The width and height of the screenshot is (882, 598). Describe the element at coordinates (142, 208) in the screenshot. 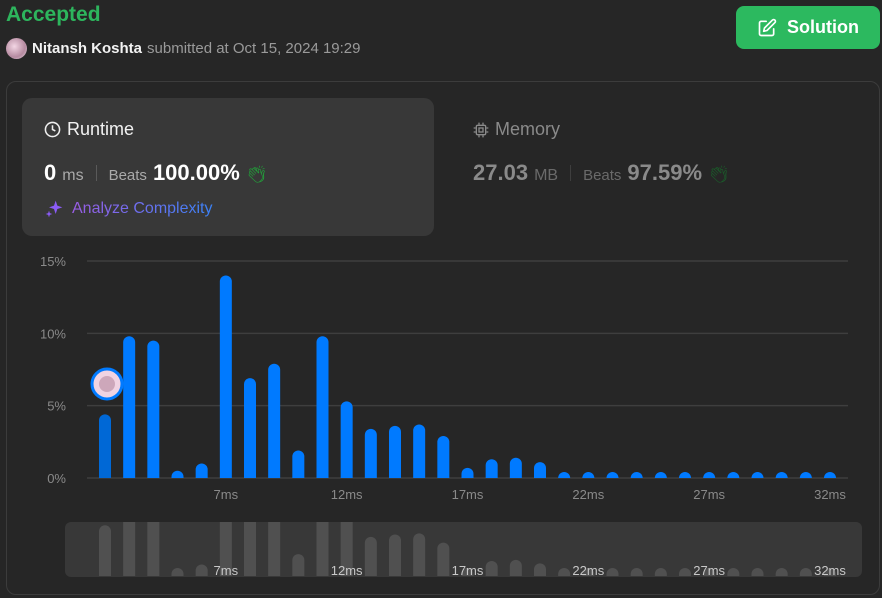

I see `analyze-complexity-label: Analyze Complexity` at that location.